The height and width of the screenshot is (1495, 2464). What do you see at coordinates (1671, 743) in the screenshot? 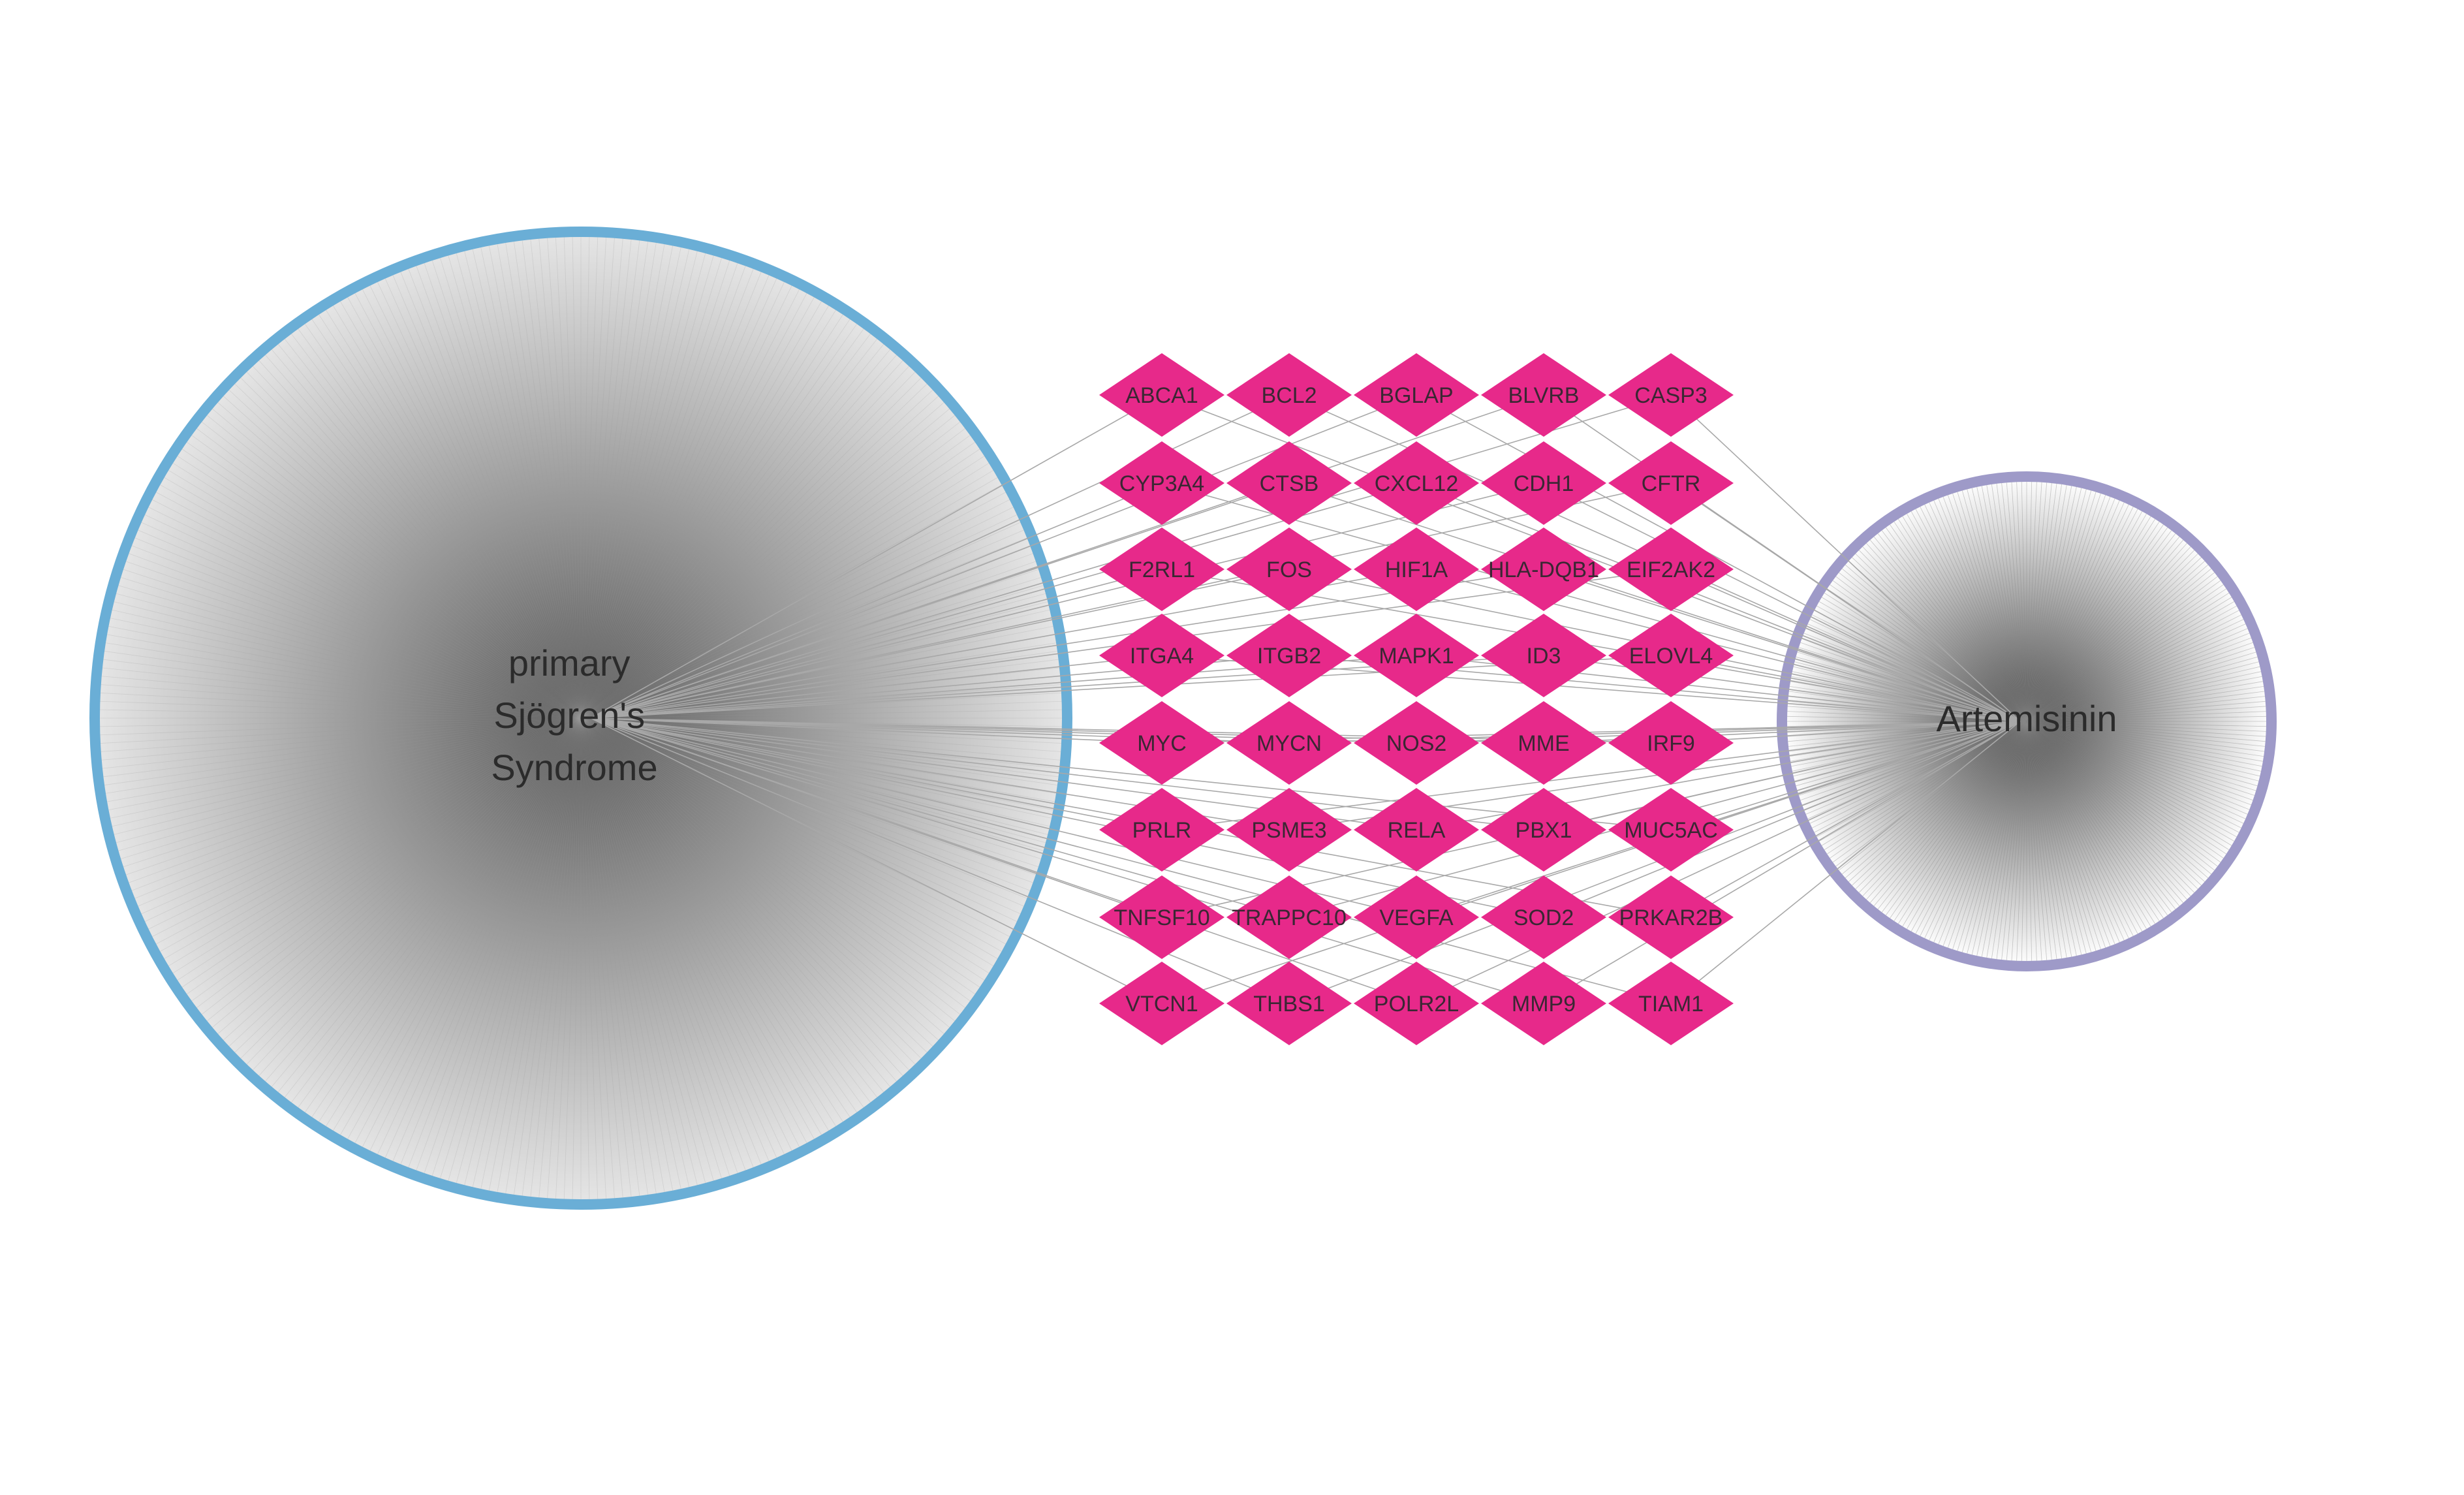
I see `target-label: IRF9` at bounding box center [1671, 743].